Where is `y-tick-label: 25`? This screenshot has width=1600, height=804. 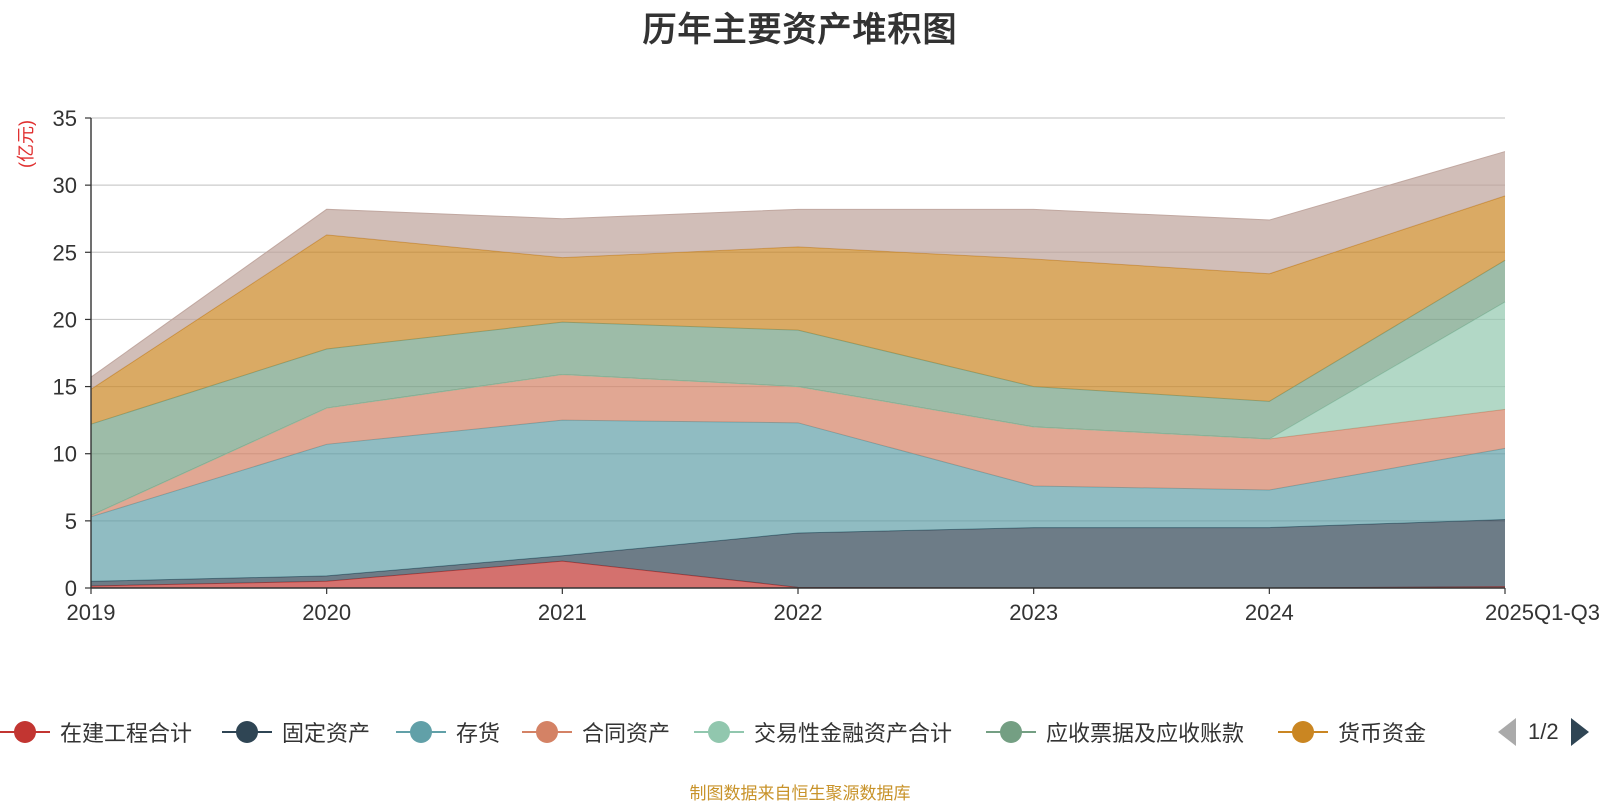 y-tick-label: 25 is located at coordinates (65, 252).